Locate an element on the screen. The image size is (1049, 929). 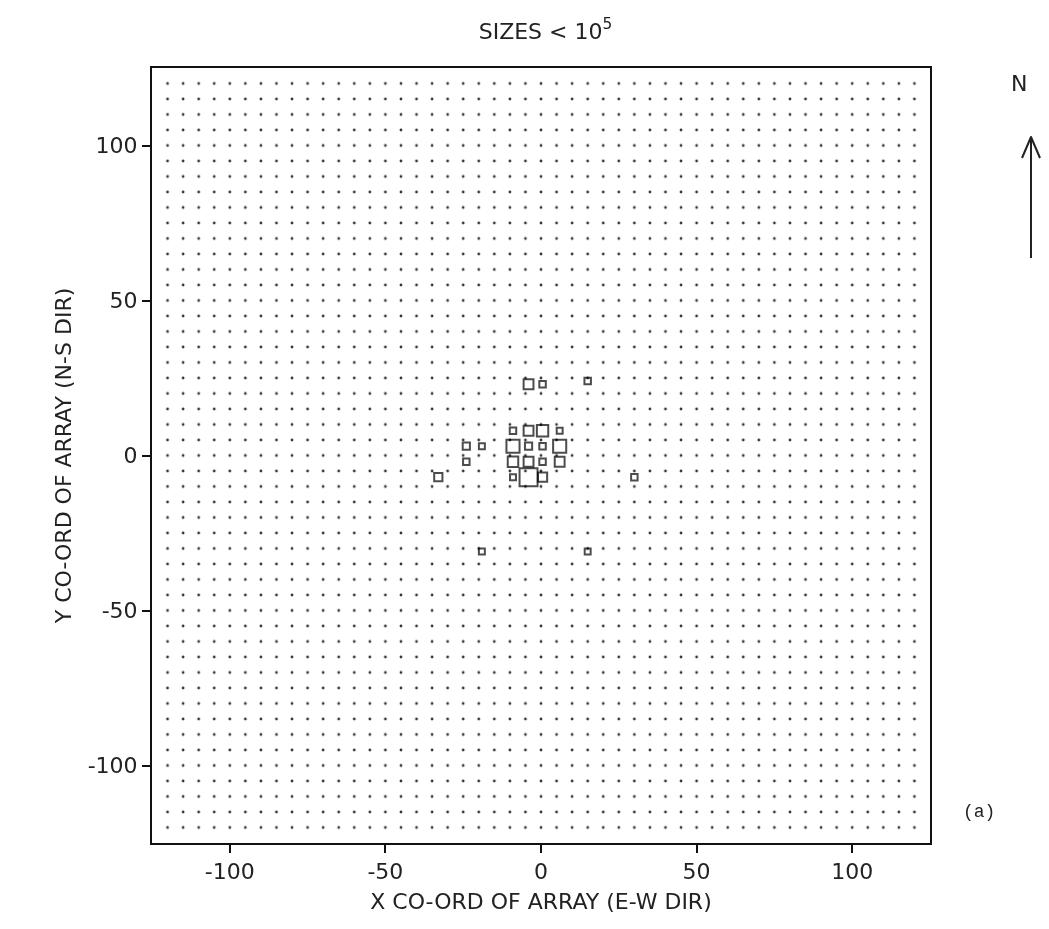
y-tick-label: 100 is located at coordinates (116, 146).